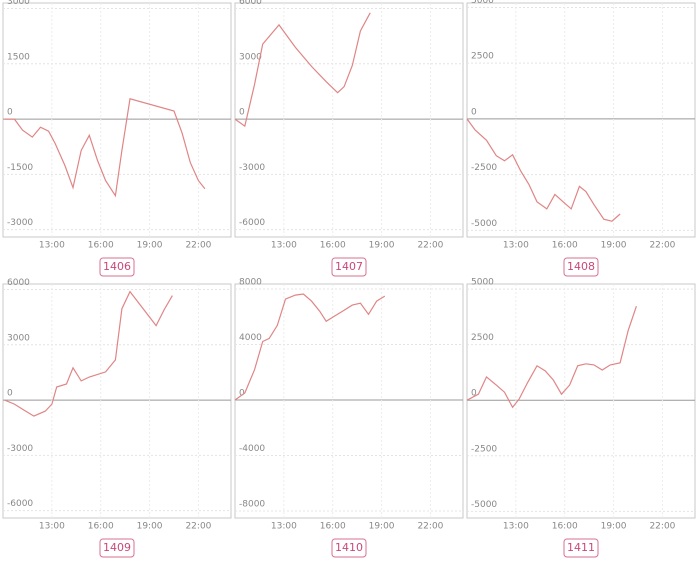 The width and height of the screenshot is (700, 561). Describe the element at coordinates (18, 57) in the screenshot. I see `y-tick-label: 1500` at that location.